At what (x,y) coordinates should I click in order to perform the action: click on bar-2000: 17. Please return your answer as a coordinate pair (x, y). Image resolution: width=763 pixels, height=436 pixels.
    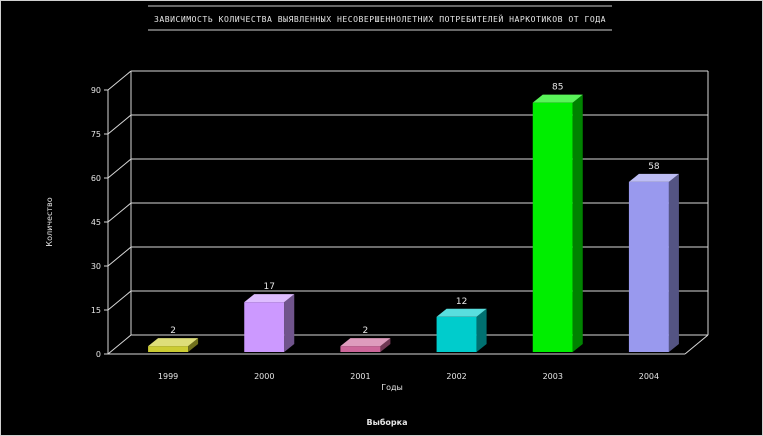
    Looking at the image, I should click on (269, 317).